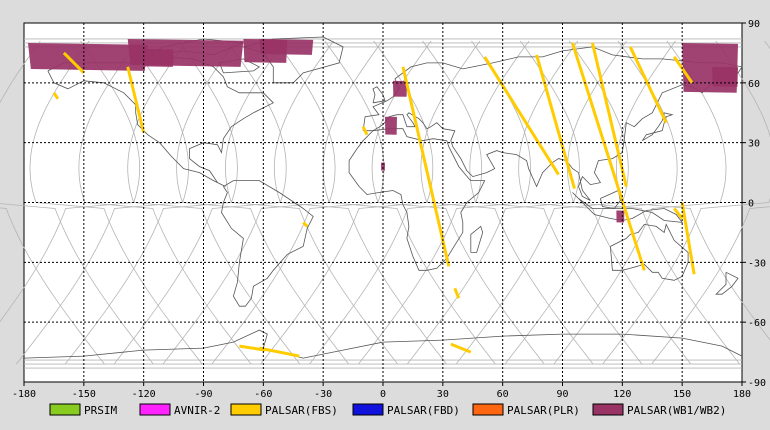 The width and height of the screenshot is (770, 430). What do you see at coordinates (682, 394) in the screenshot?
I see `lon-tick-label: 150` at bounding box center [682, 394].